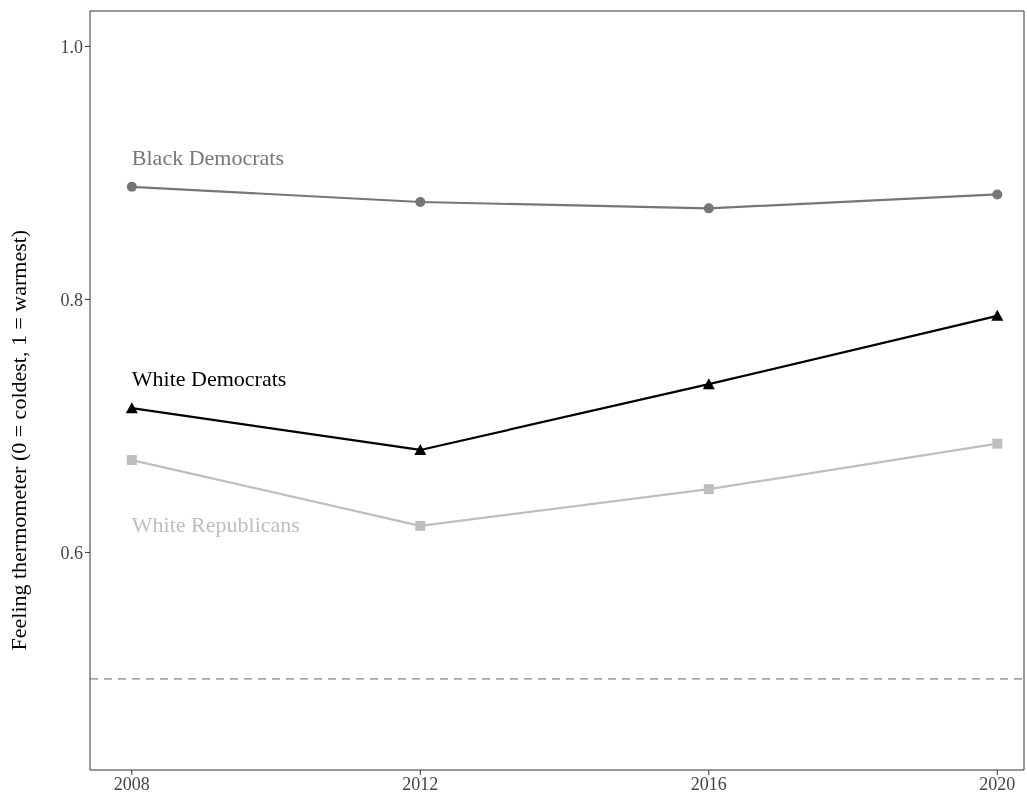 The height and width of the screenshot is (810, 1027). What do you see at coordinates (215, 525) in the screenshot?
I see `series-label: White Republicans` at bounding box center [215, 525].